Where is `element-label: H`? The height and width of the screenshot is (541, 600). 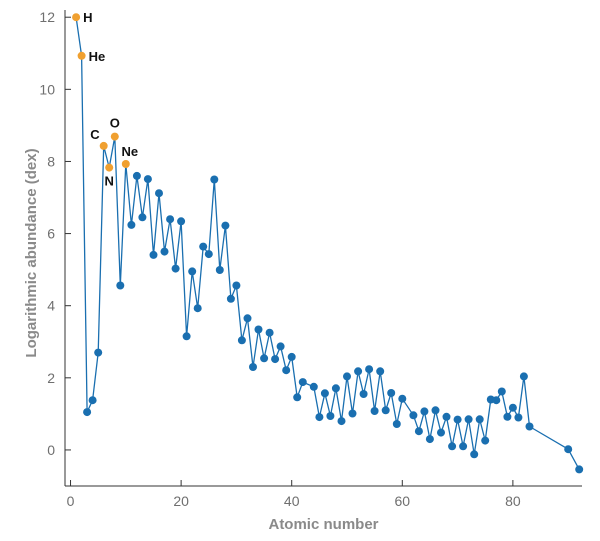 element-label: H is located at coordinates (87, 17).